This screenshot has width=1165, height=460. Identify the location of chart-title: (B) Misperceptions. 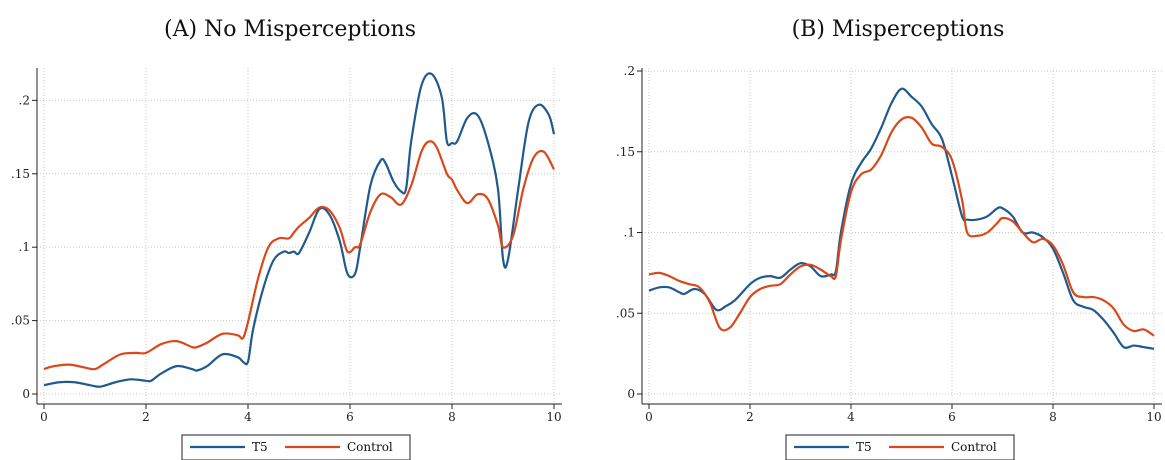
(898, 29).